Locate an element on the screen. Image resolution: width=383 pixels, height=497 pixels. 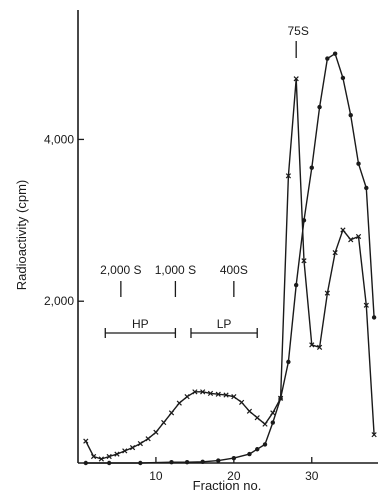
x-tick-label: 10 is located at coordinates (156, 476).